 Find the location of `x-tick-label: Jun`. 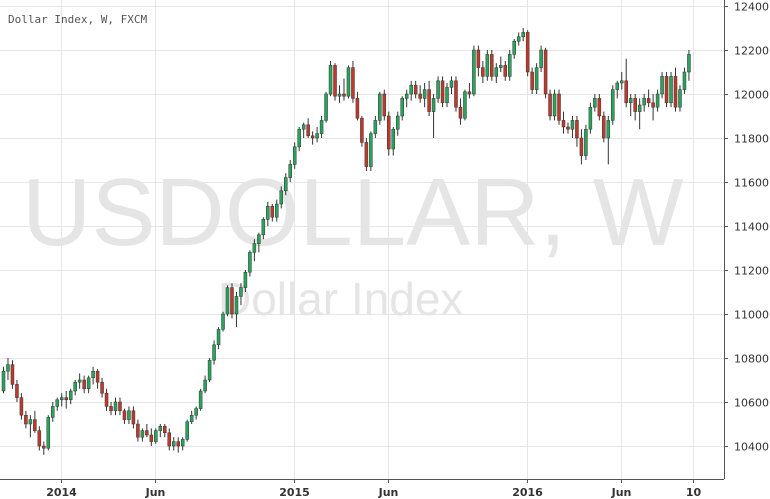

x-tick-label: Jun is located at coordinates (155, 492).